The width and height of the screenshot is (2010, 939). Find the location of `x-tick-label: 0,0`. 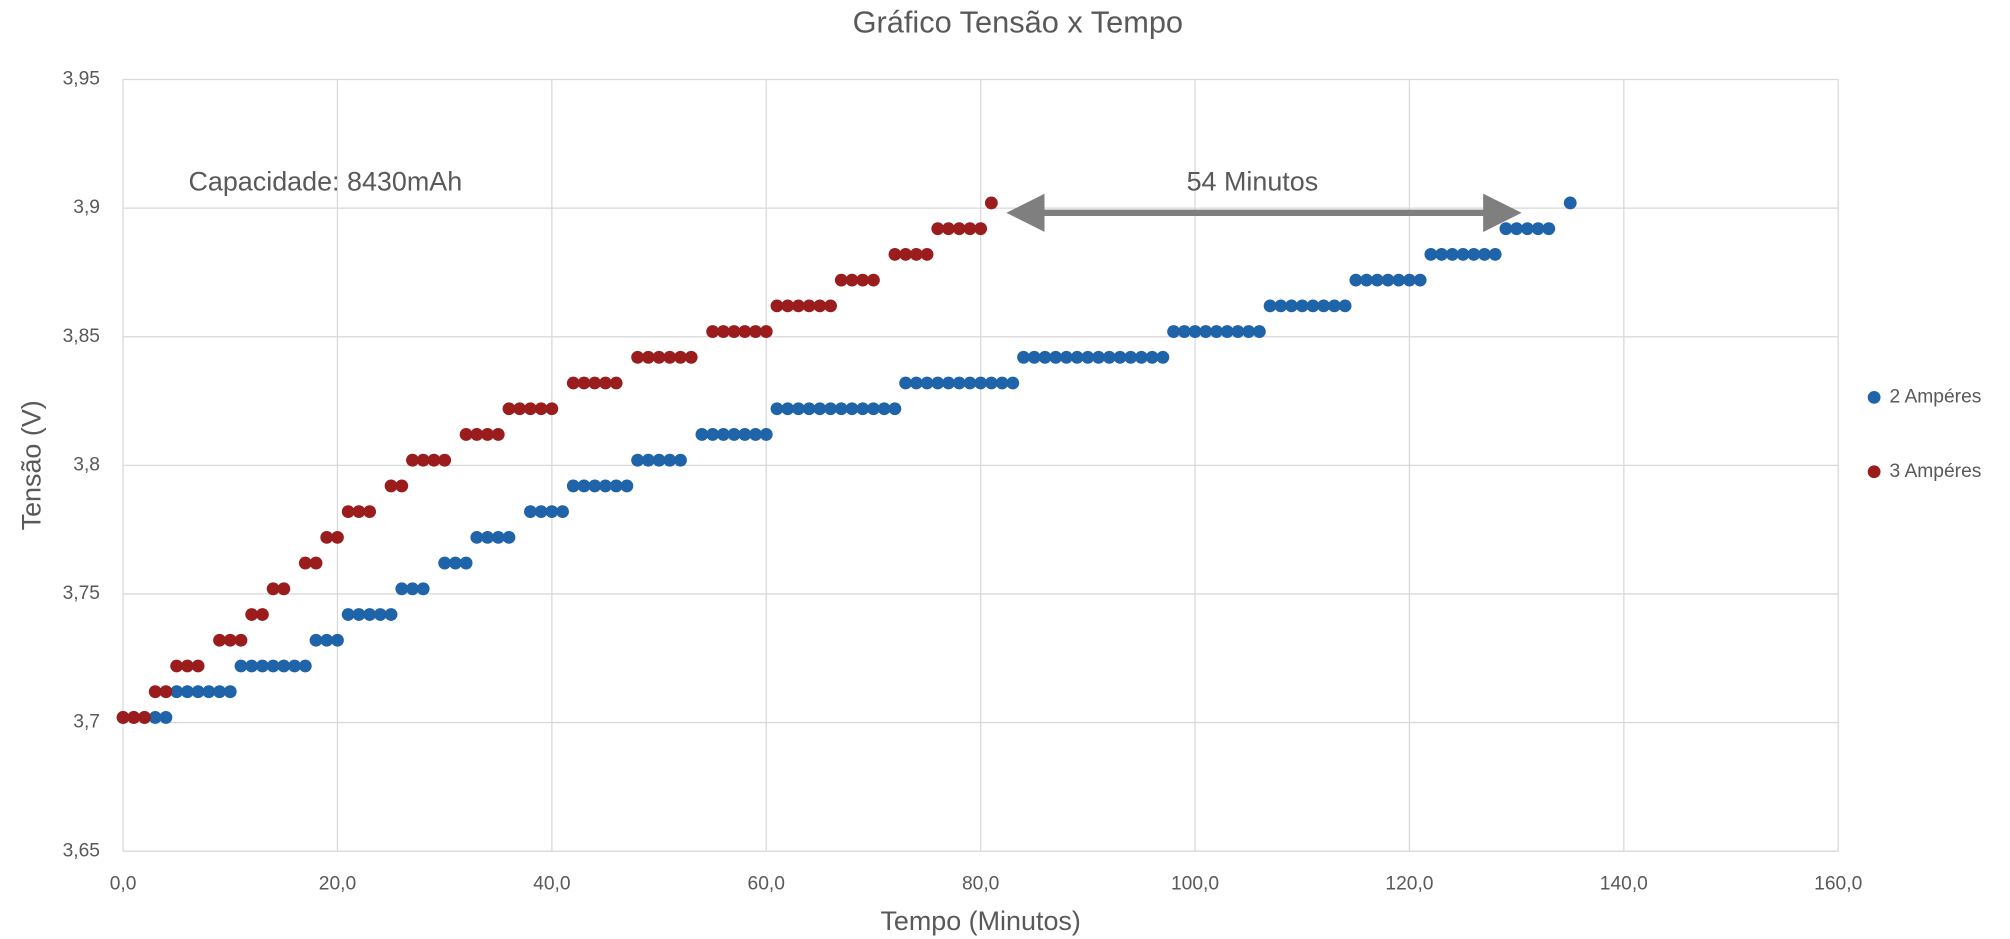

x-tick-label: 0,0 is located at coordinates (123, 884).